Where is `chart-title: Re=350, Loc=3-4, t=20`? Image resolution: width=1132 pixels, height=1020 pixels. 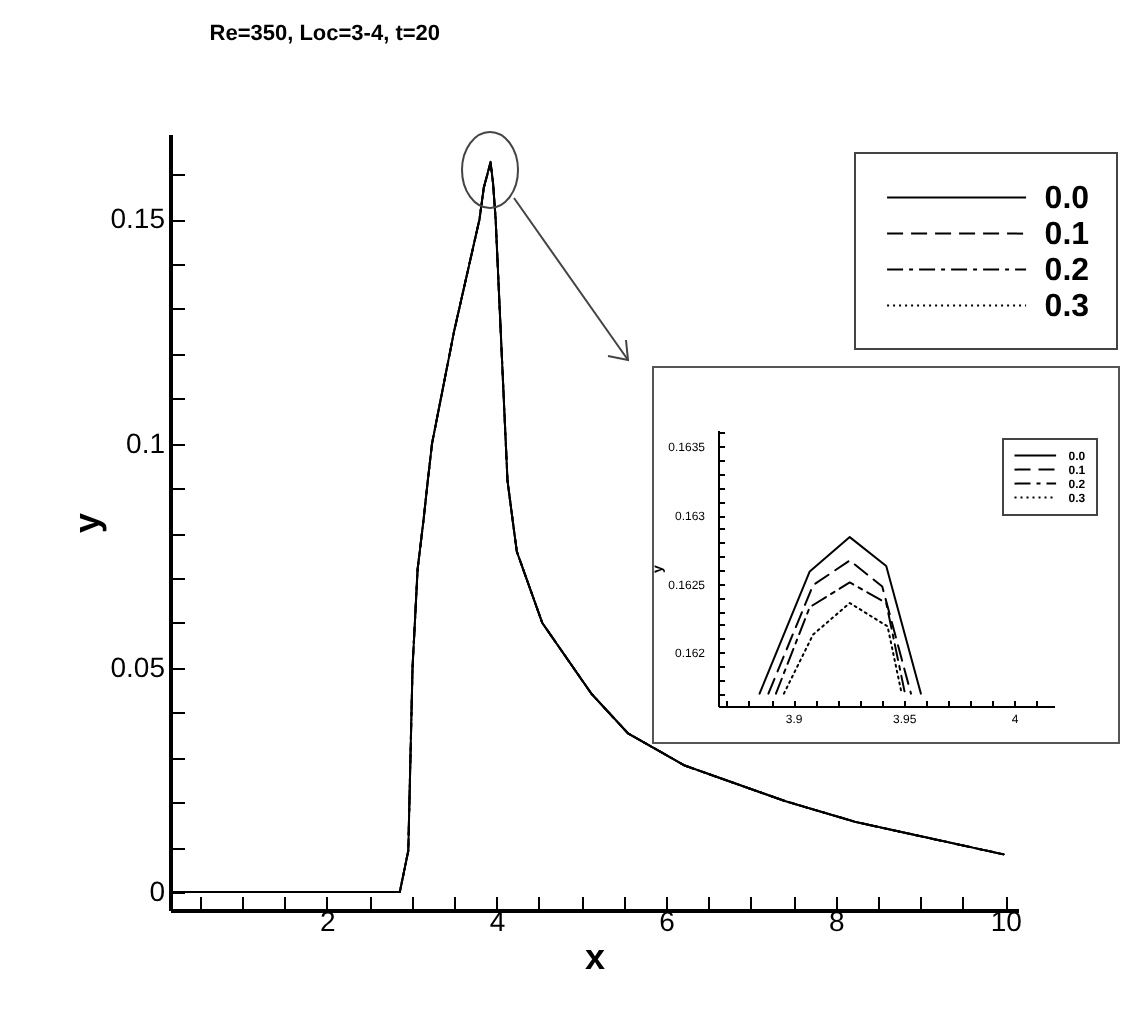
chart-title: Re=350, Loc=3-4, t=20 is located at coordinates (325, 34).